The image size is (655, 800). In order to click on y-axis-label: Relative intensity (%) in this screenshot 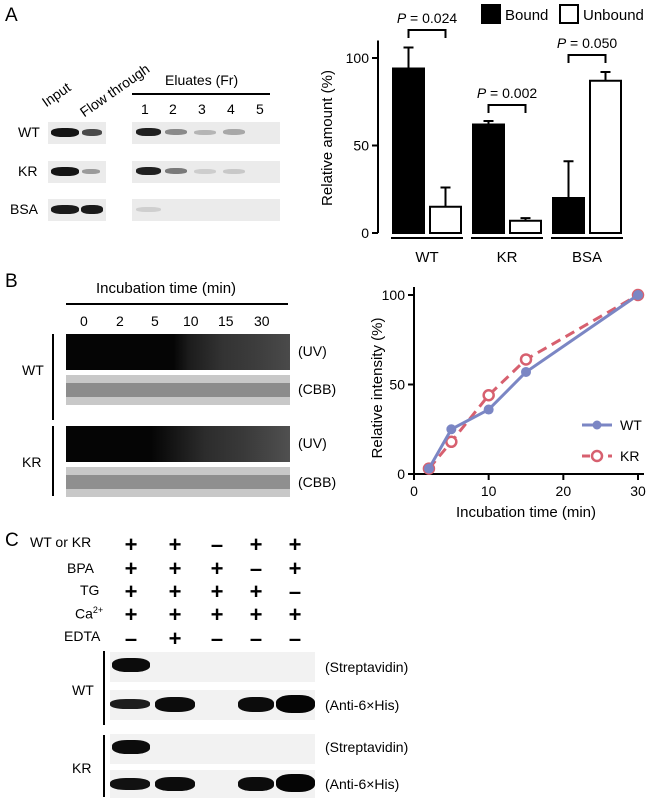, I will do `click(377, 388)`.